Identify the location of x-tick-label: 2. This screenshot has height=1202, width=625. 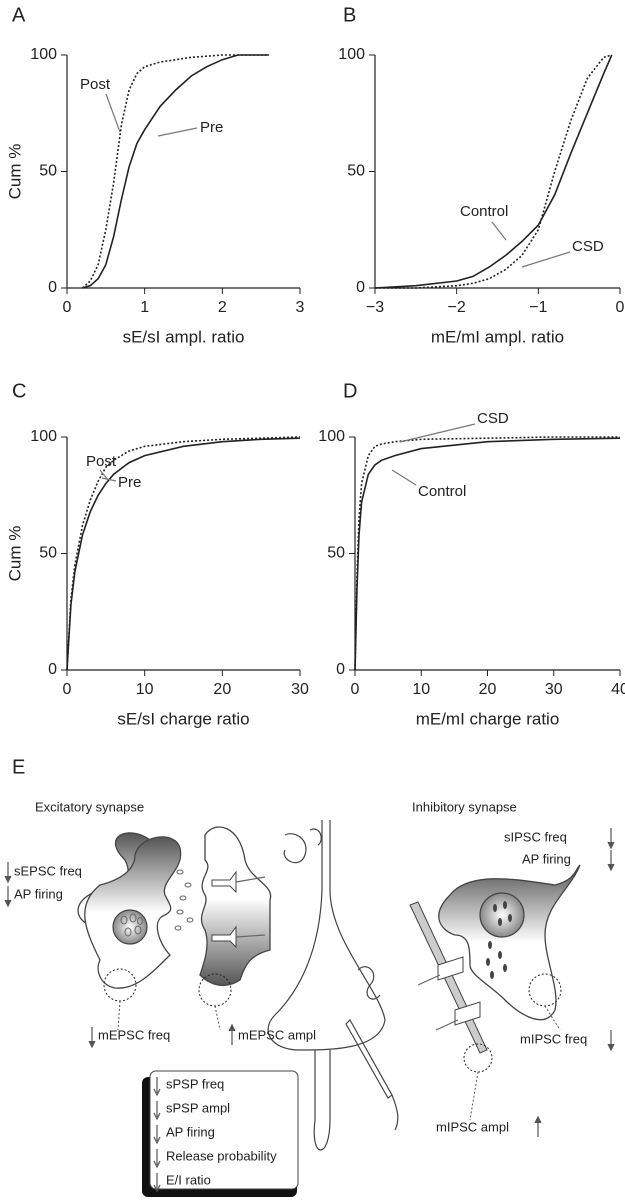
(222, 307).